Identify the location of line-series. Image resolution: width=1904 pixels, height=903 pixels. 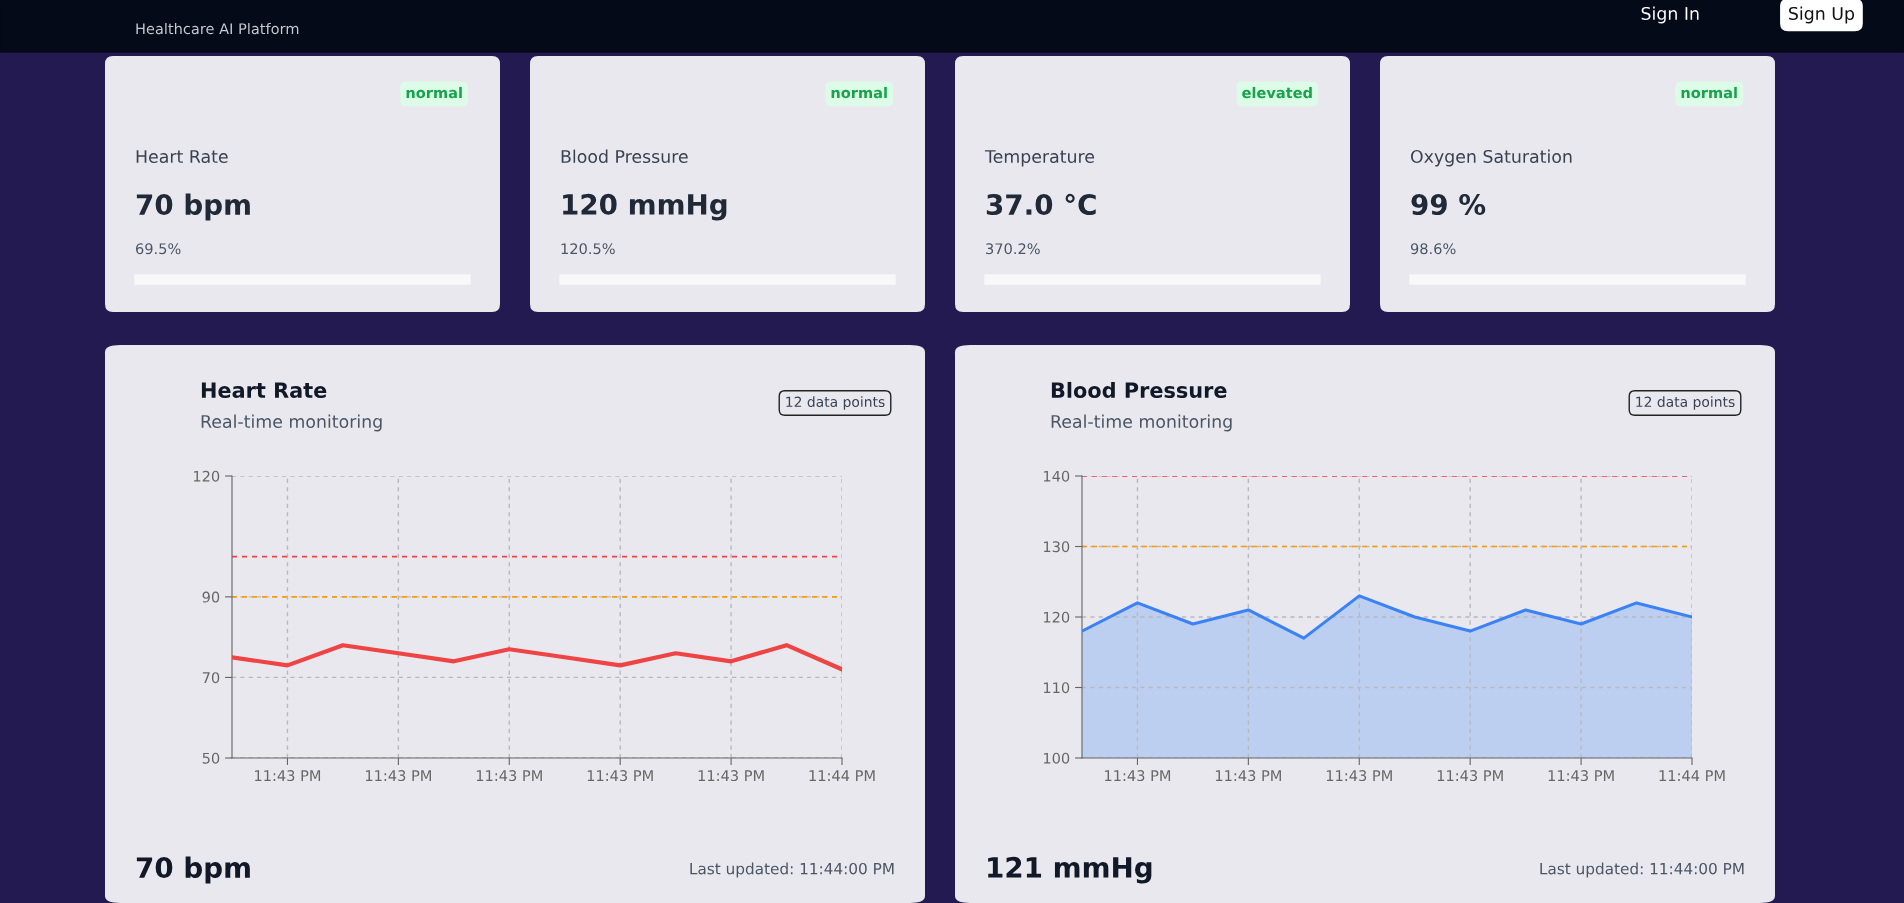
(537, 657).